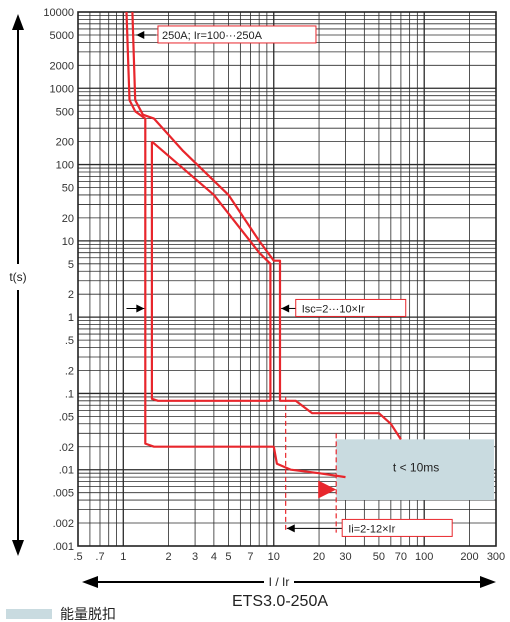 This screenshot has width=510, height=622. What do you see at coordinates (496, 557) in the screenshot?
I see `x-tick-label: 300` at bounding box center [496, 557].